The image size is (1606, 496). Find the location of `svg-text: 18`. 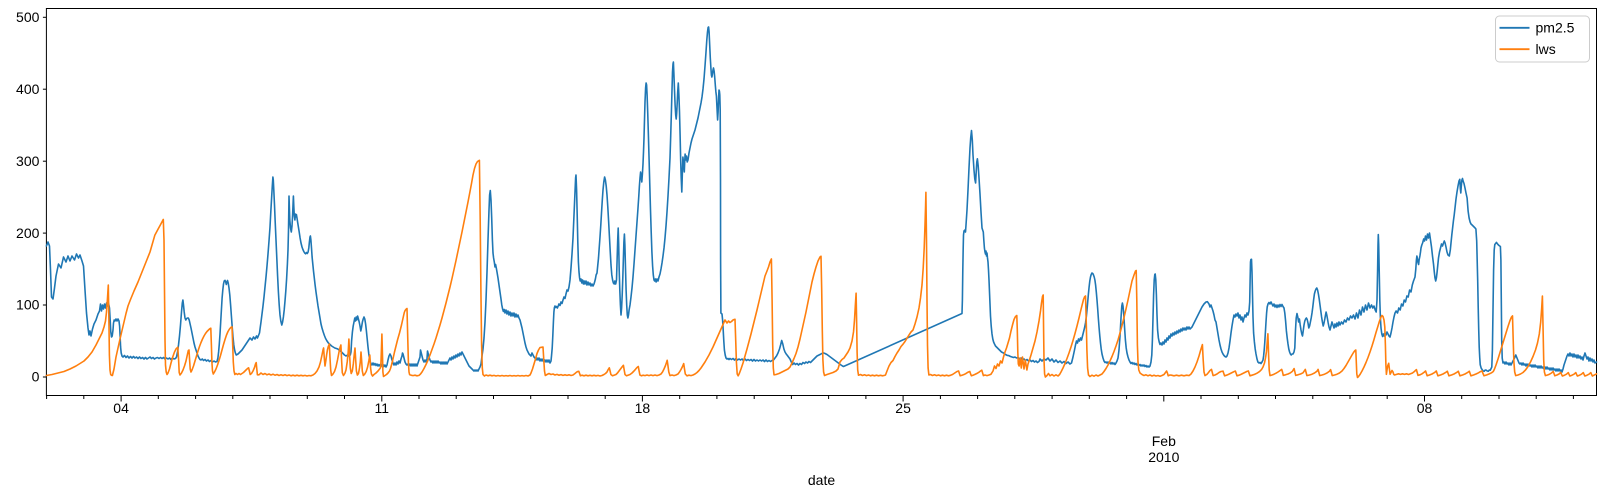

svg-text: 18 is located at coordinates (643, 408).